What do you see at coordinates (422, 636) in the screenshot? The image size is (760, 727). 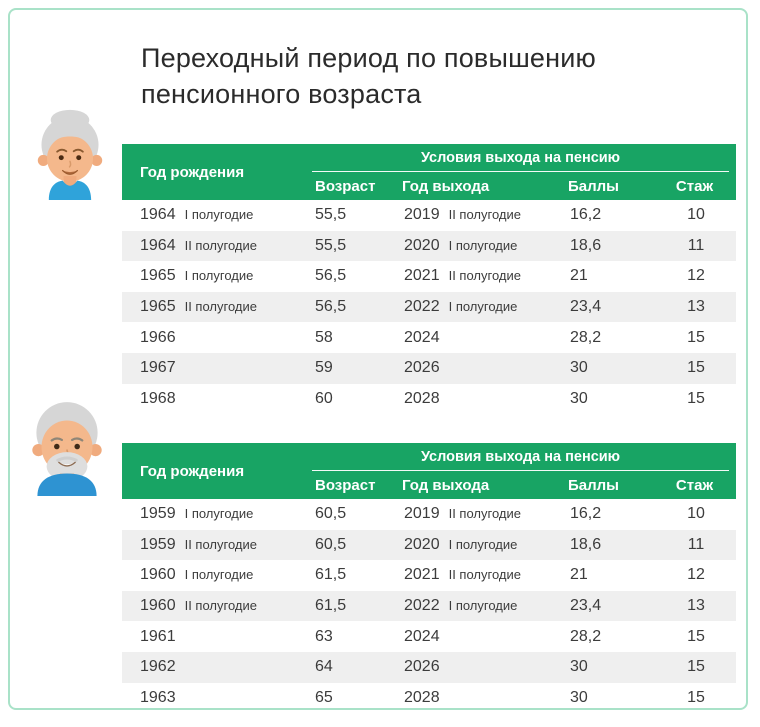 I see `cell-exit-year: 2024` at bounding box center [422, 636].